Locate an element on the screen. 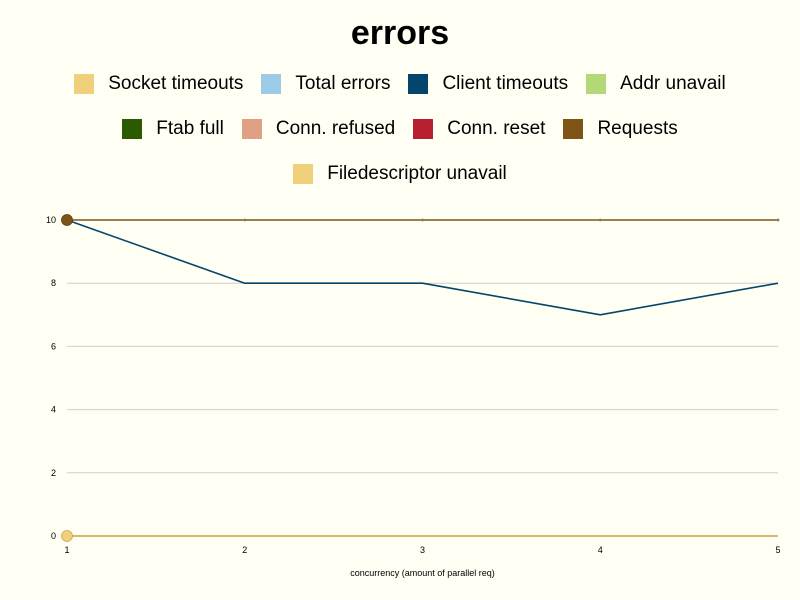  legend-item: Total errors is located at coordinates (325, 84).